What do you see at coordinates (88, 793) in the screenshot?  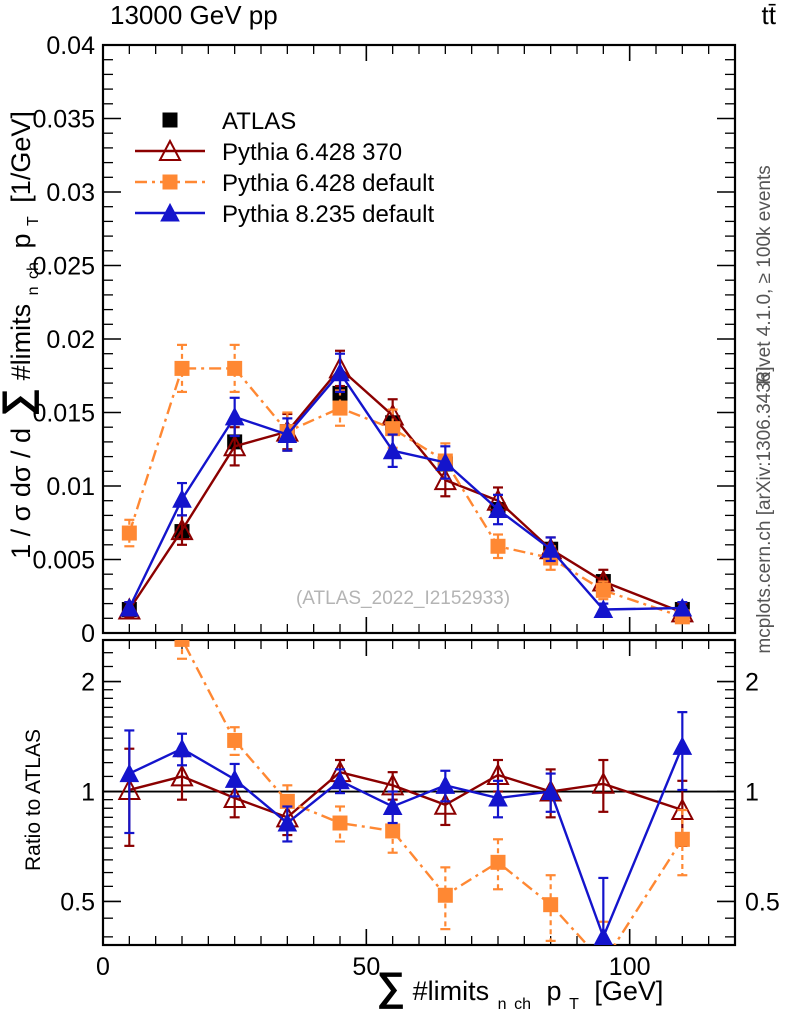 I see `ratio-y-tick-label-left: 1` at bounding box center [88, 793].